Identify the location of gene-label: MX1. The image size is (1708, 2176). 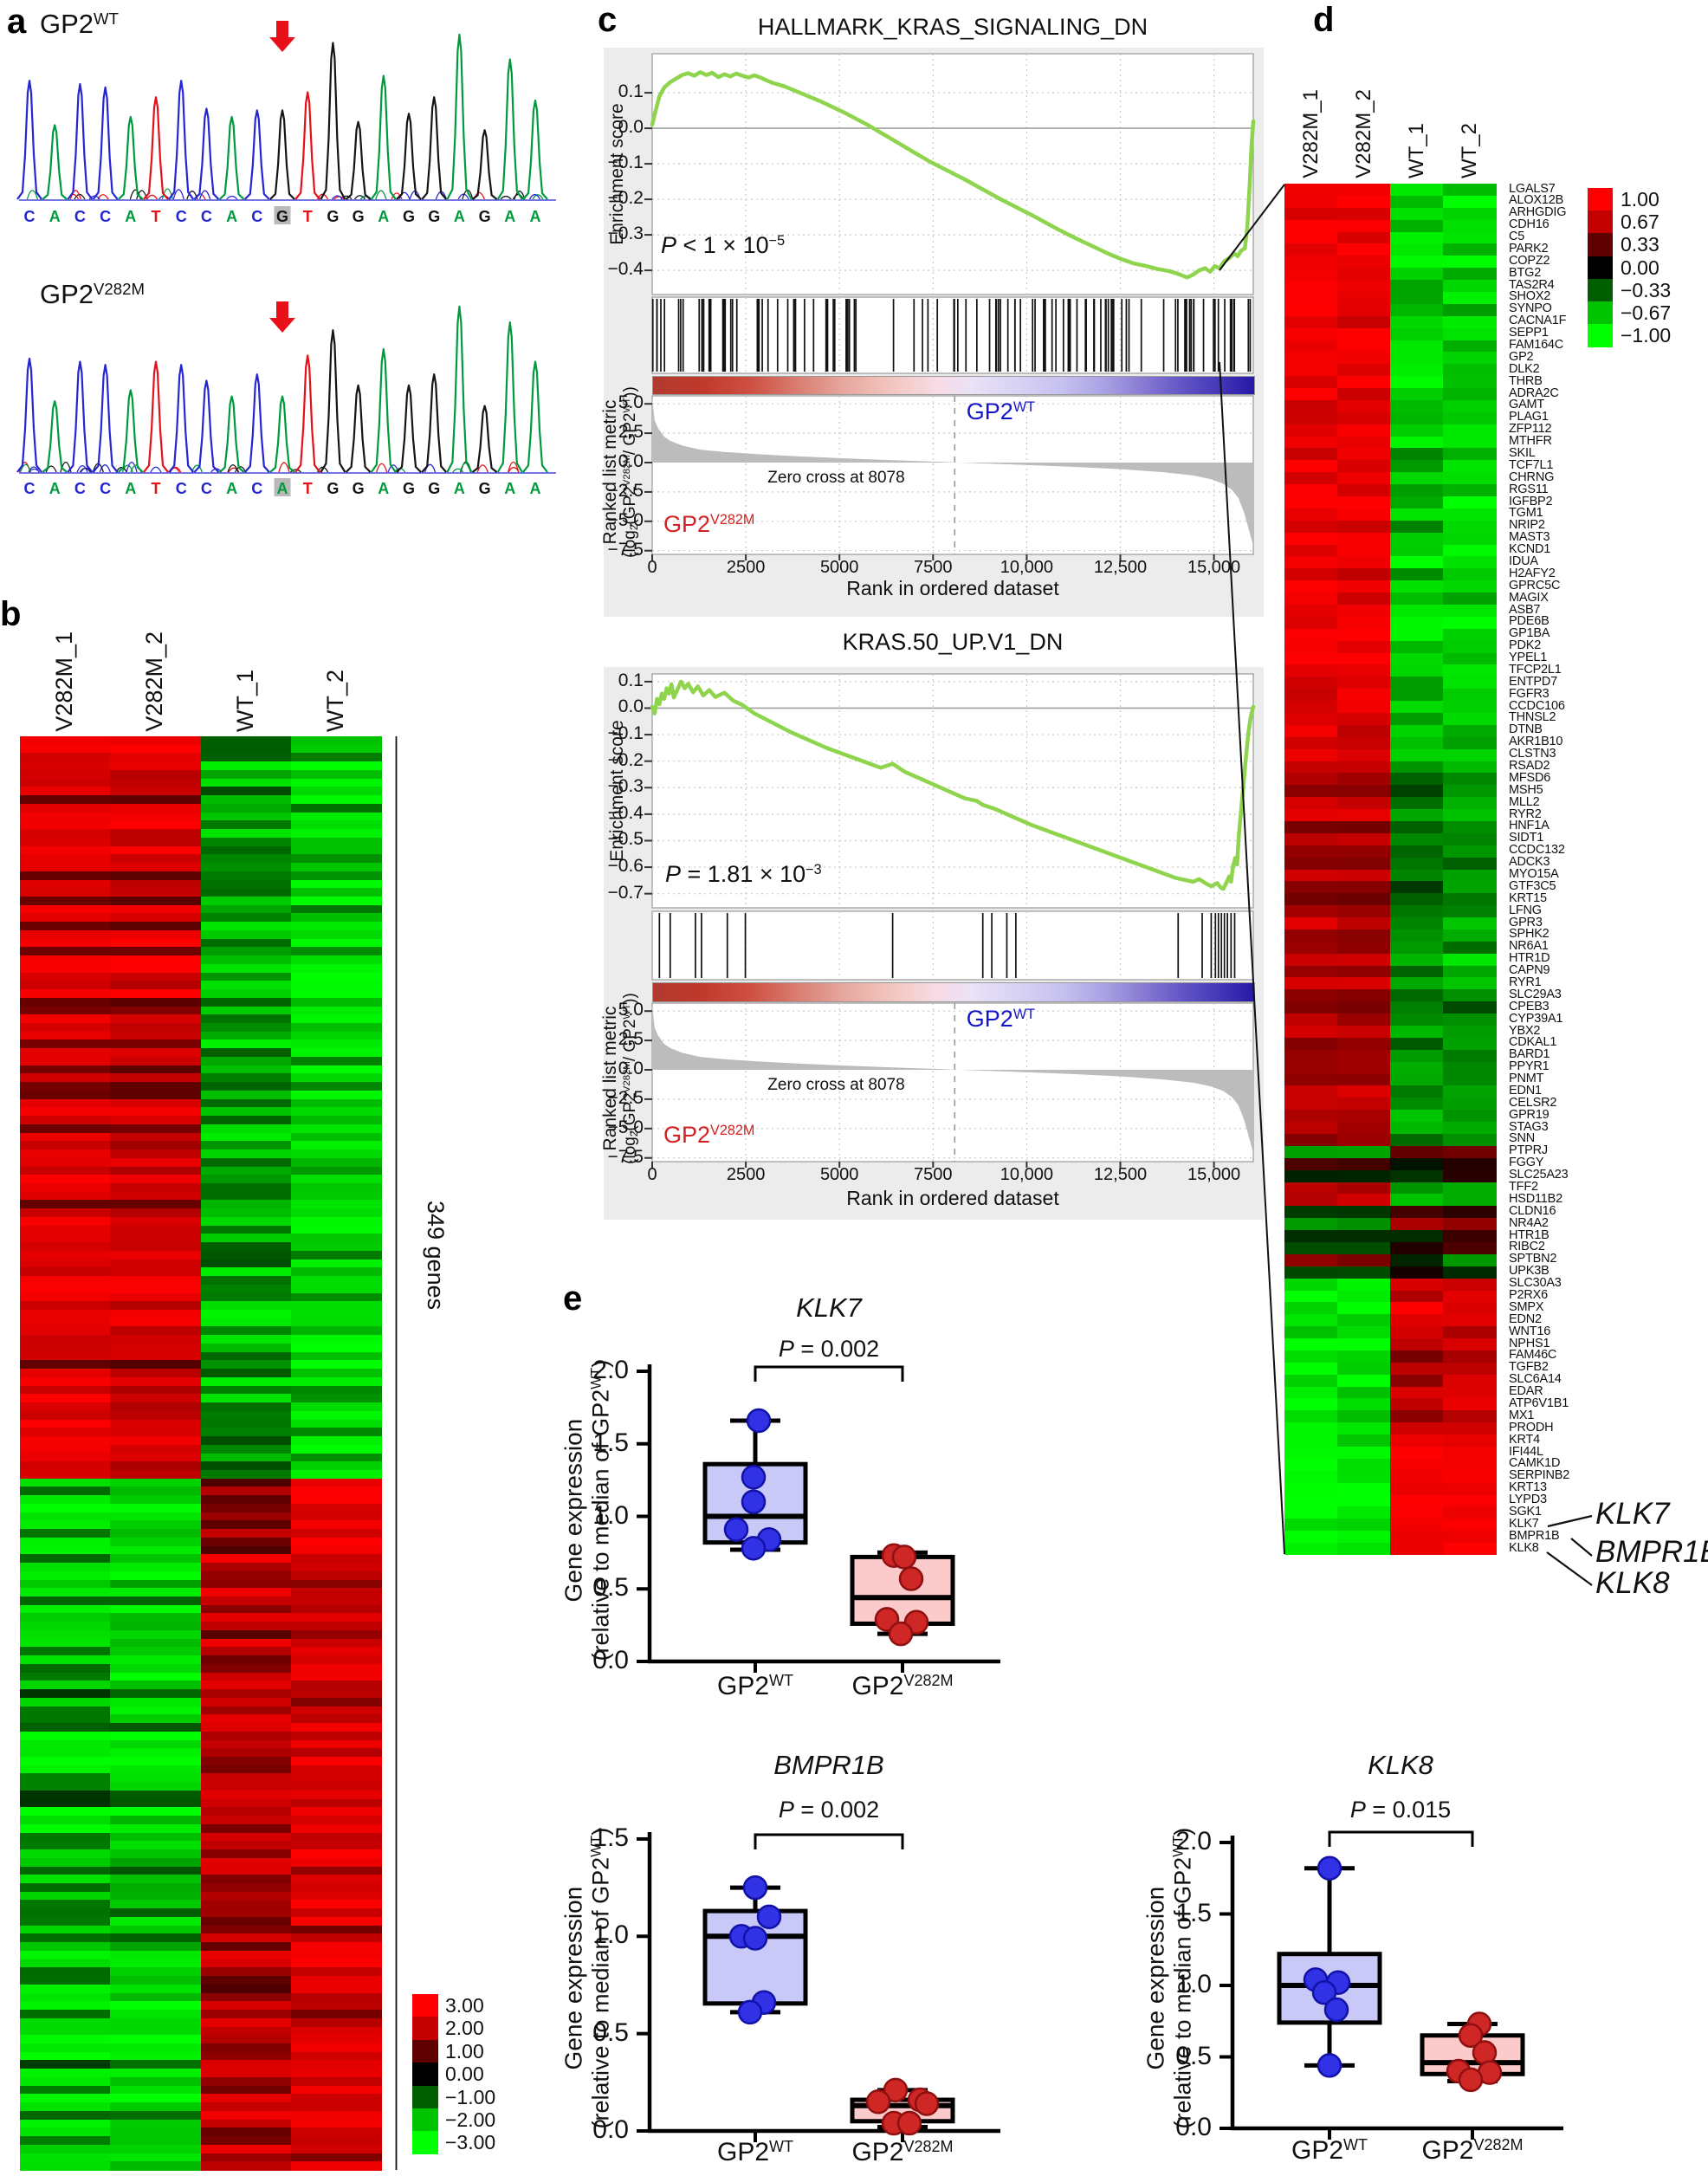
(1522, 1415).